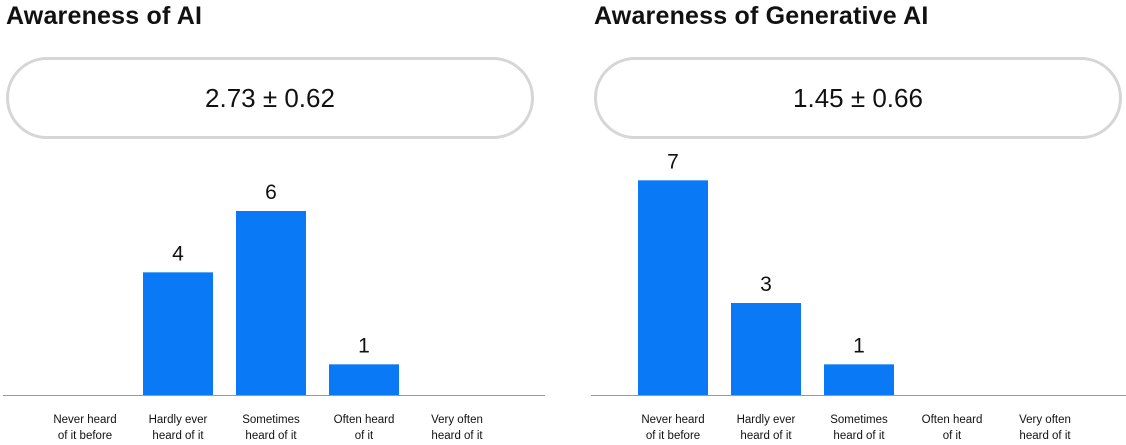 The image size is (1126, 445). Describe the element at coordinates (673, 161) in the screenshot. I see `data-label: 7` at that location.